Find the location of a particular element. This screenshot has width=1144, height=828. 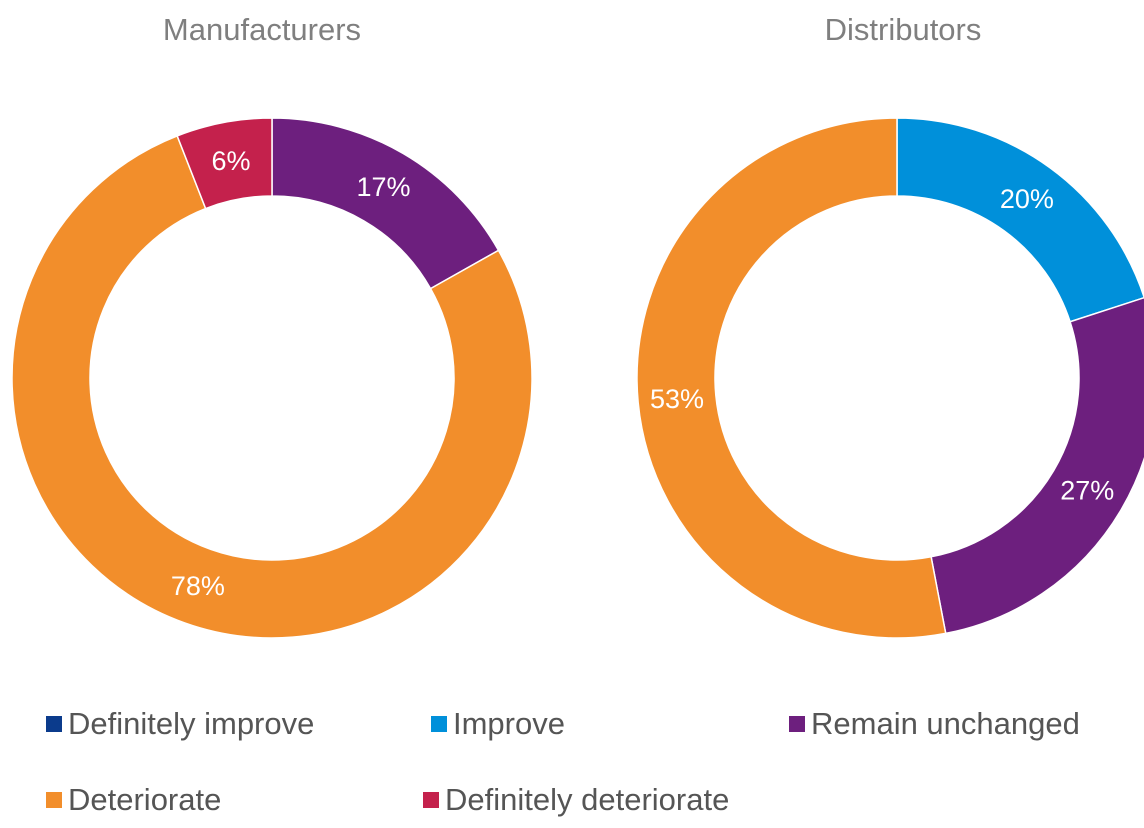

legend-item-deteriorate: Deteriorate is located at coordinates (133, 799).